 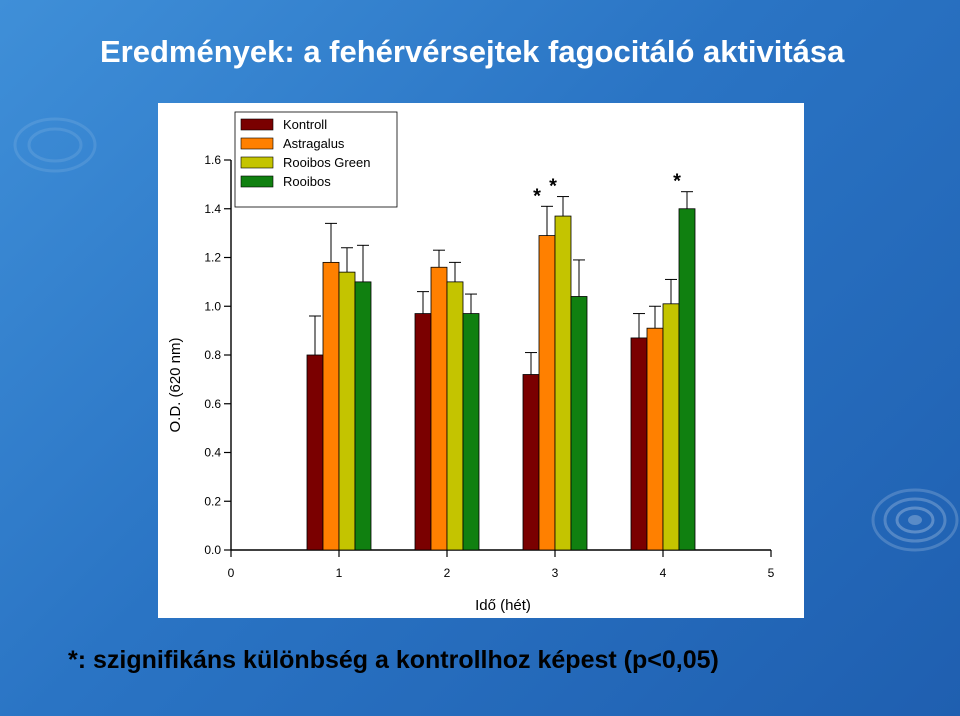 I want to click on y-tick-label: 0.8, so click(x=212, y=355).